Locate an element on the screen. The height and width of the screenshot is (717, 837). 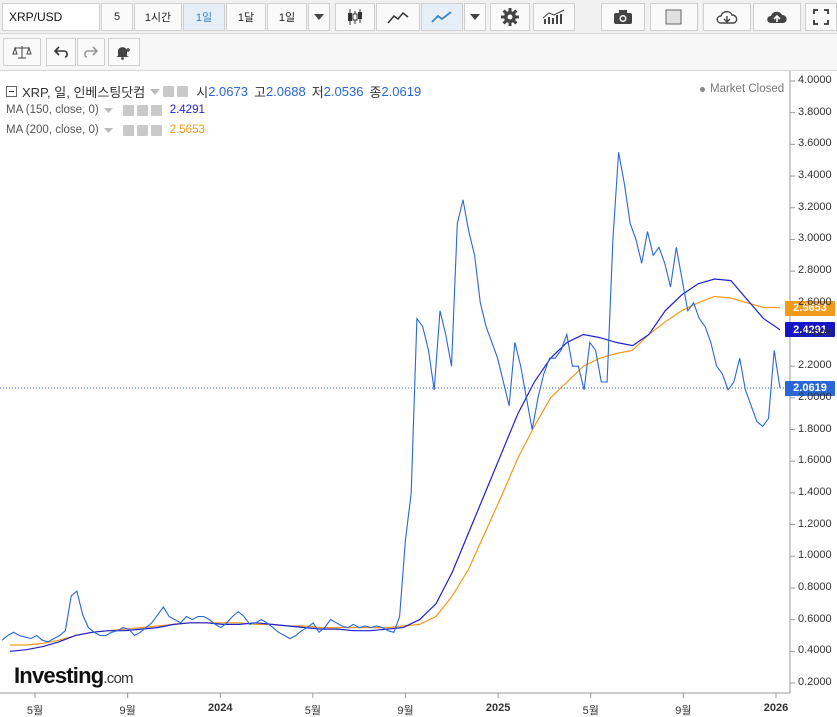
color-box-icon is located at coordinates (673, 17).